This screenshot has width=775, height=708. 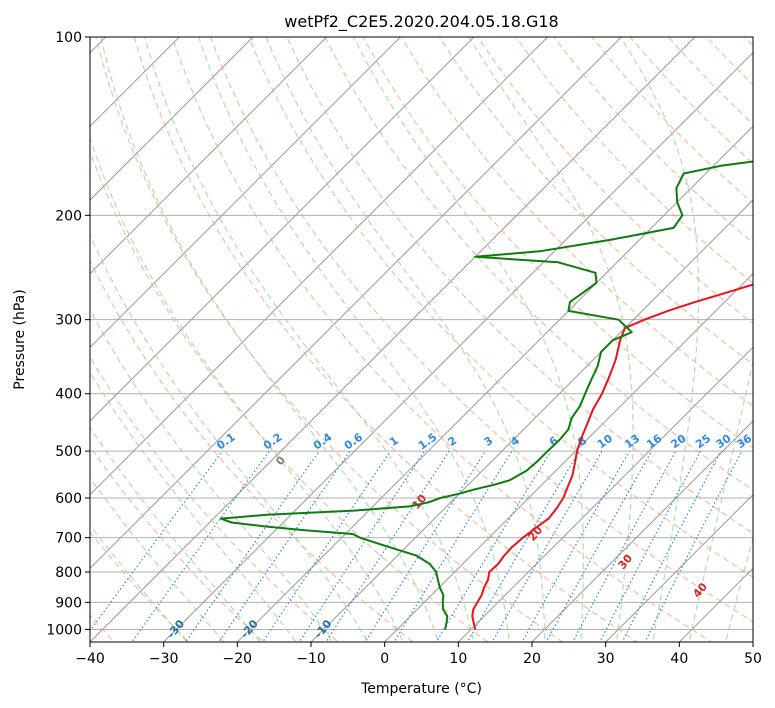 I want to click on y-tick-label: 600, so click(x=68, y=499).